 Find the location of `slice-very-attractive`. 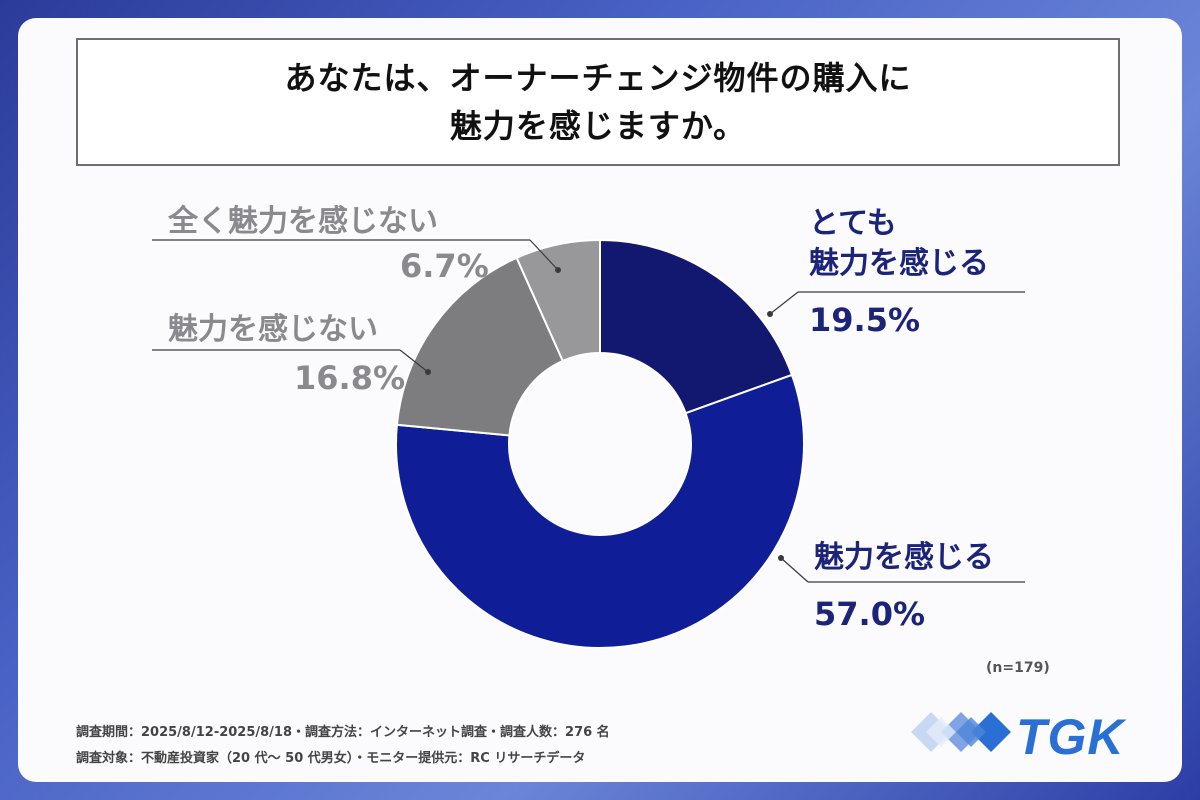

slice-very-attractive is located at coordinates (696, 326).